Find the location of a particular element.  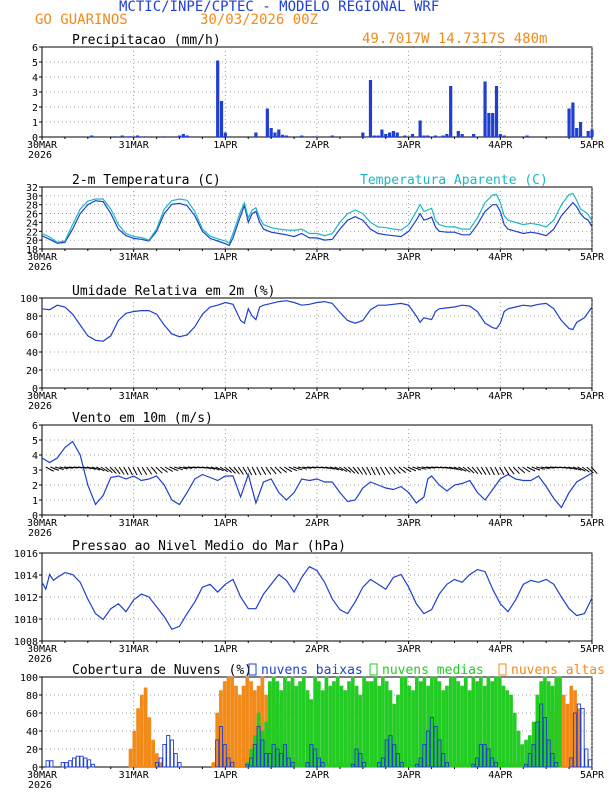

precip-ytick-label: 6 is located at coordinates (35, 48).